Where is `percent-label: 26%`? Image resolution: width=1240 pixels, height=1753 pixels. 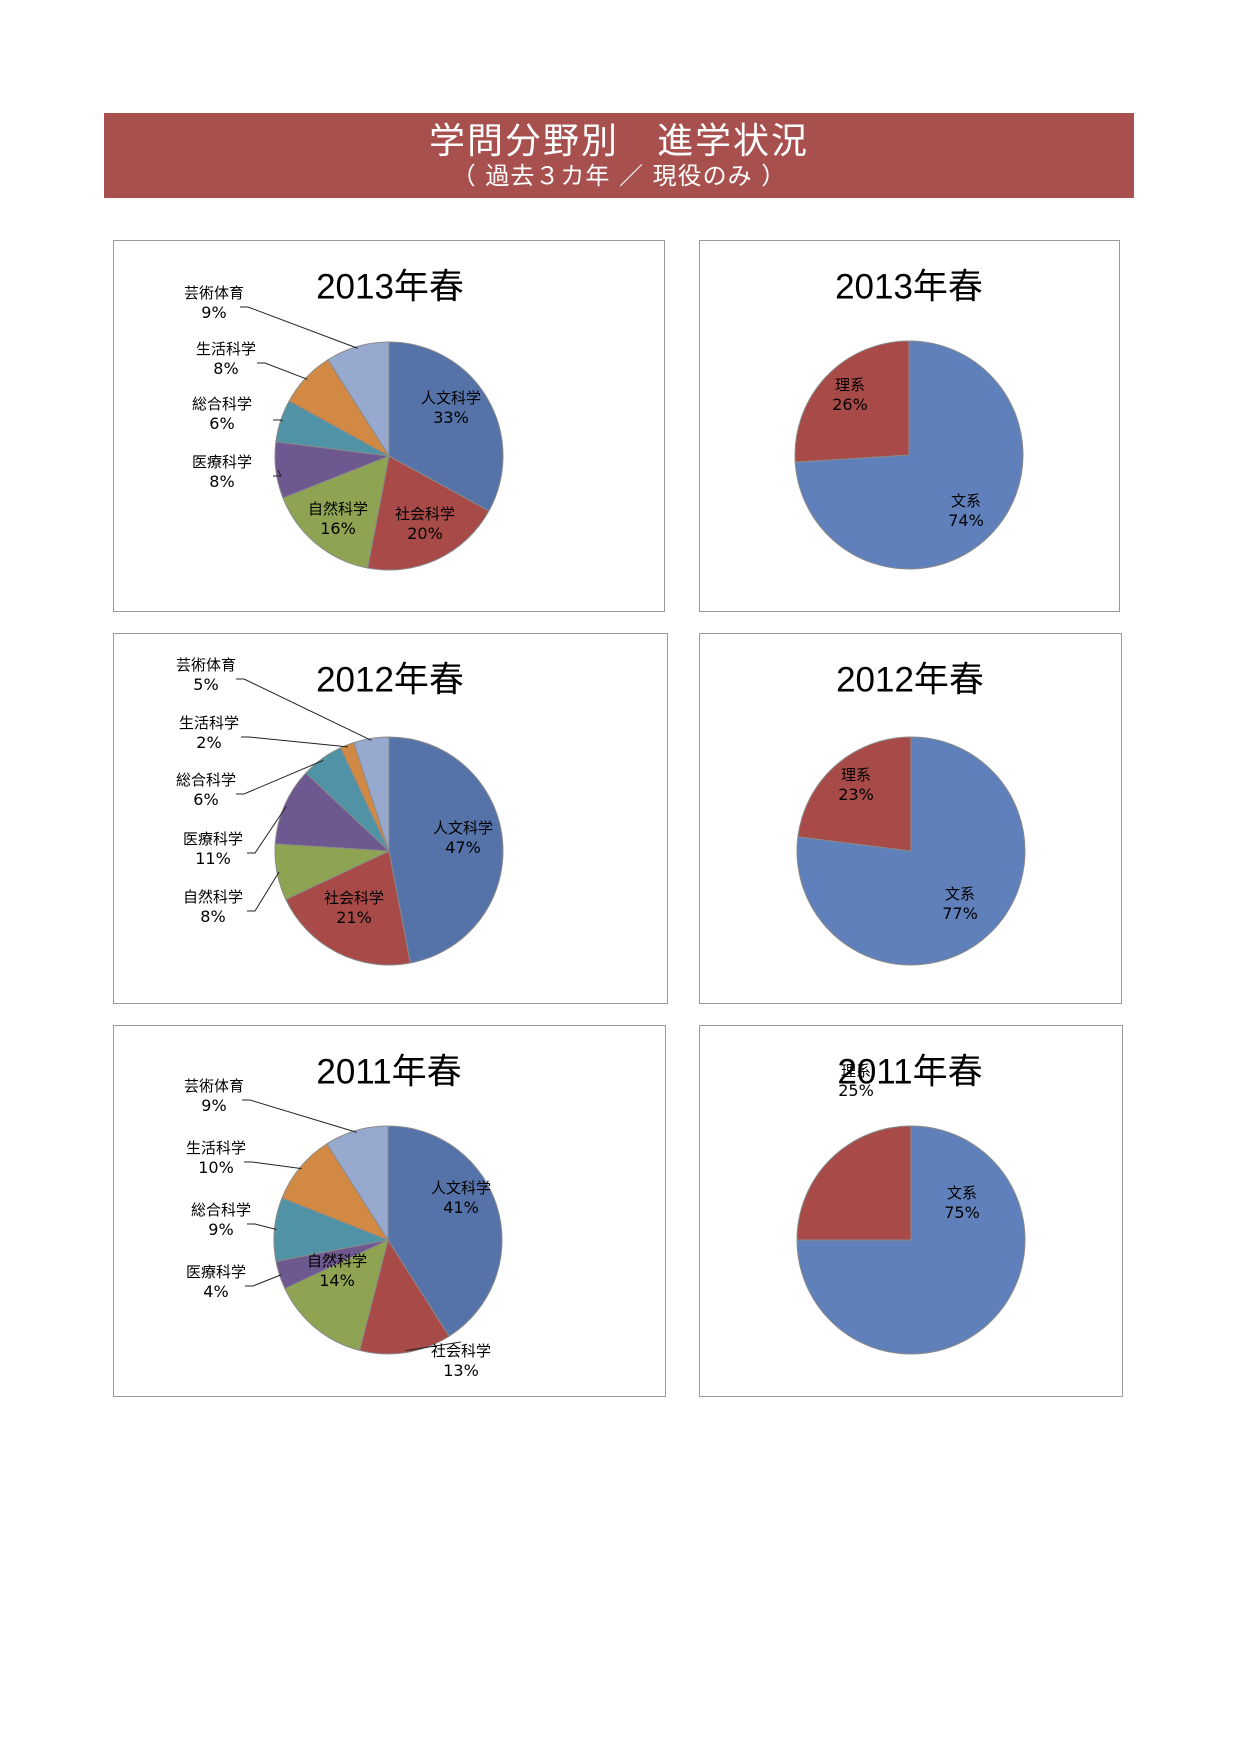
percent-label: 26% is located at coordinates (850, 404).